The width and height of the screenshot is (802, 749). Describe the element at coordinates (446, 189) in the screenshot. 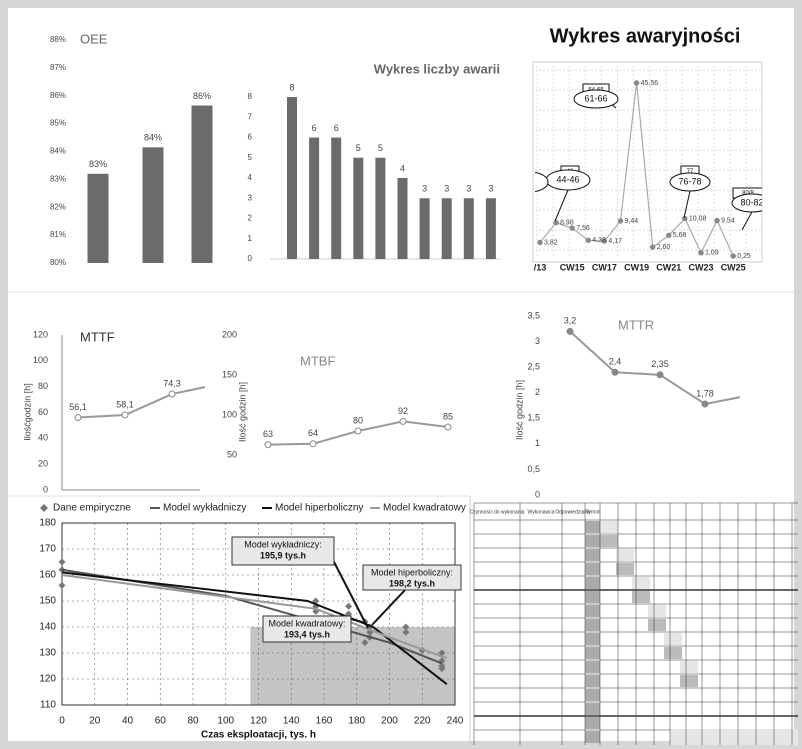

I see `data-label: 3` at that location.